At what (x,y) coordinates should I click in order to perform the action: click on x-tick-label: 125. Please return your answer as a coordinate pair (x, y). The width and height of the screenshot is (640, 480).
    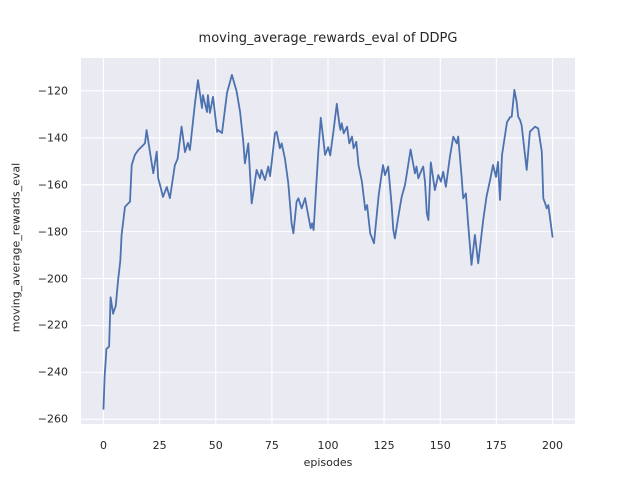
    Looking at the image, I should click on (384, 445).